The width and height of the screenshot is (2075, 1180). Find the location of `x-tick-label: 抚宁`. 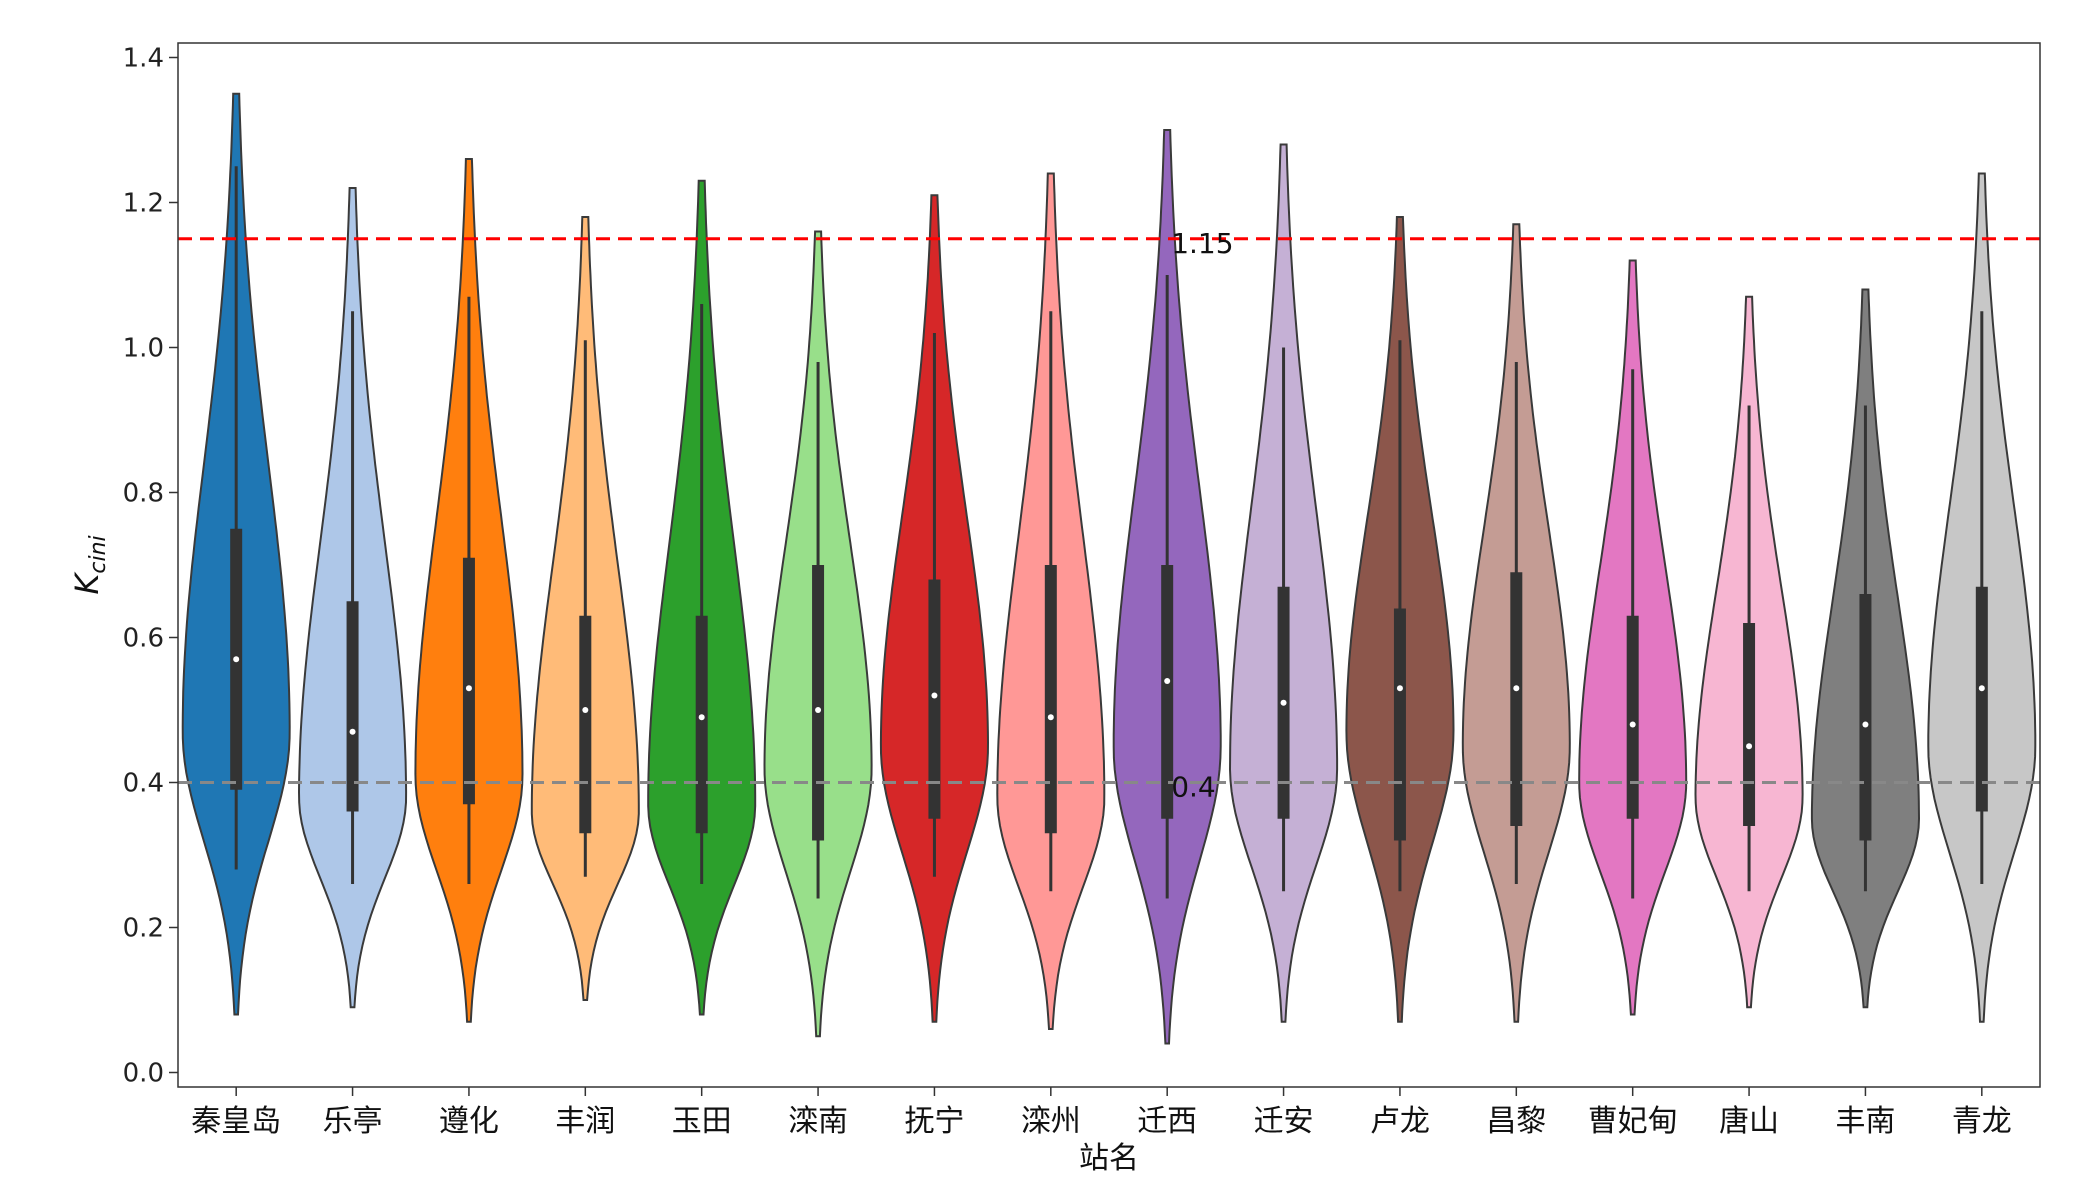

x-tick-label: 抚宁 is located at coordinates (934, 1121).